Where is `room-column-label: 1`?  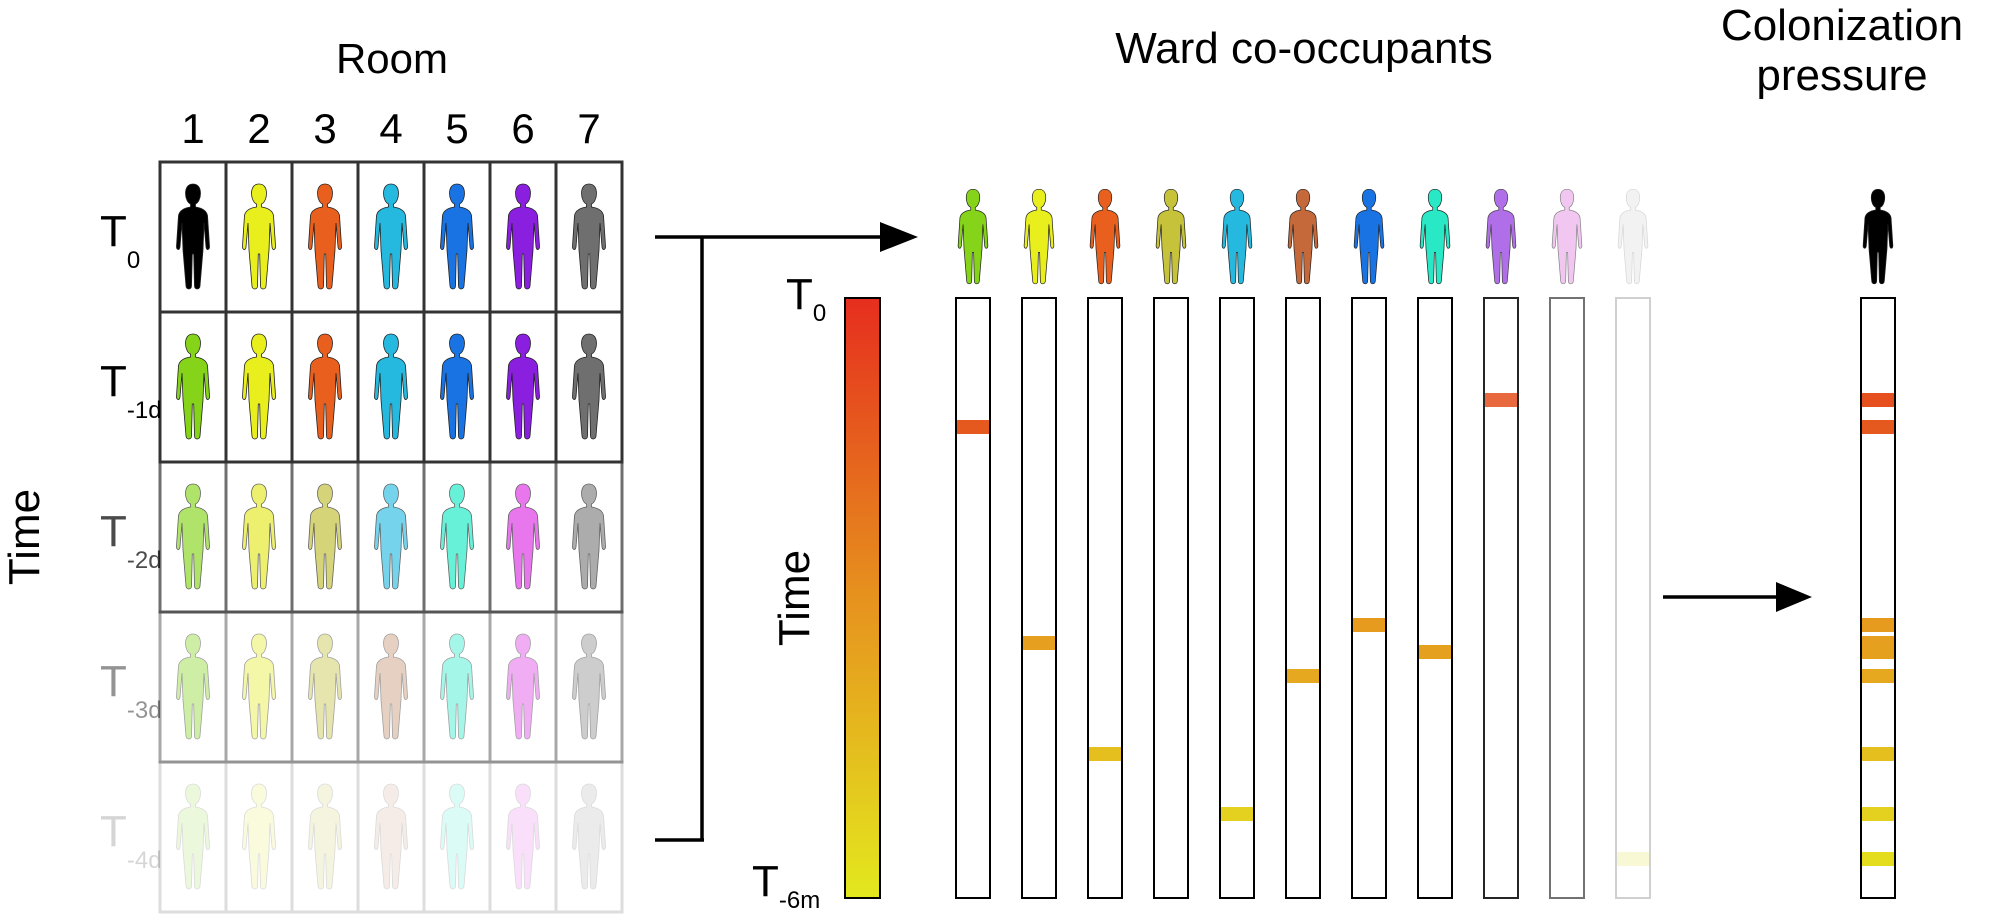
room-column-label: 1 is located at coordinates (192, 128).